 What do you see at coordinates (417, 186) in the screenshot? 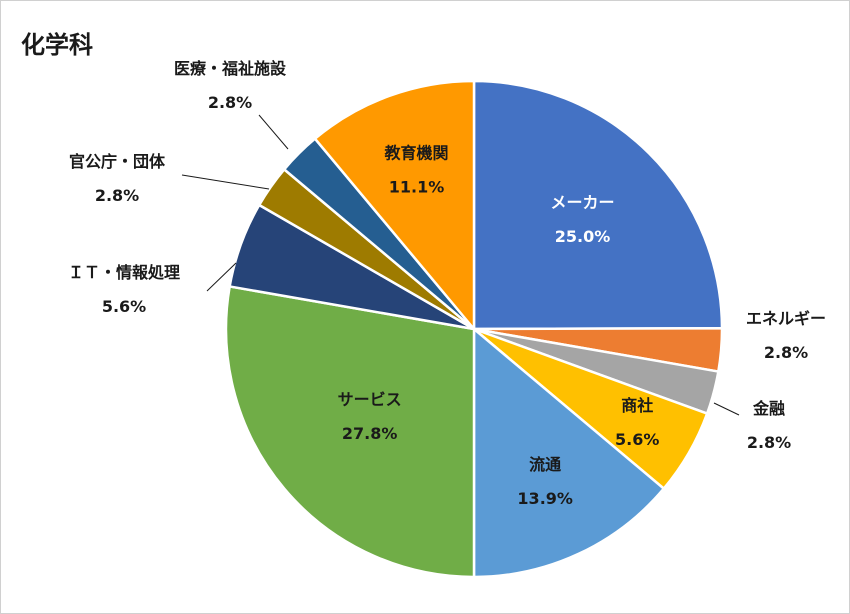
I see `slice-percent-label: 11.1%` at bounding box center [417, 186].